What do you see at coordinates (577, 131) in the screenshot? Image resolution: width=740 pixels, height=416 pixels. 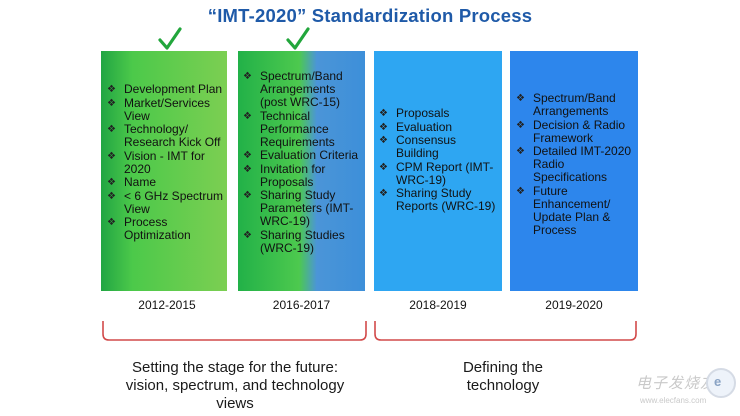 I see `list-item: Decision & Radio Framework` at bounding box center [577, 131].